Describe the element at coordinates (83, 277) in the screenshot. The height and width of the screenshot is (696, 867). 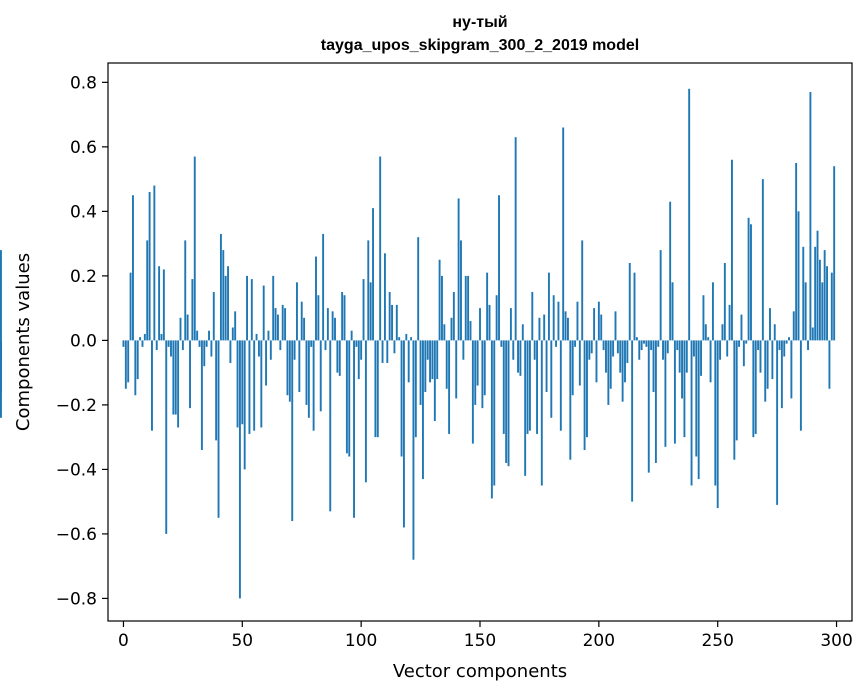
I see `y-tick-label: 0.2` at that location.